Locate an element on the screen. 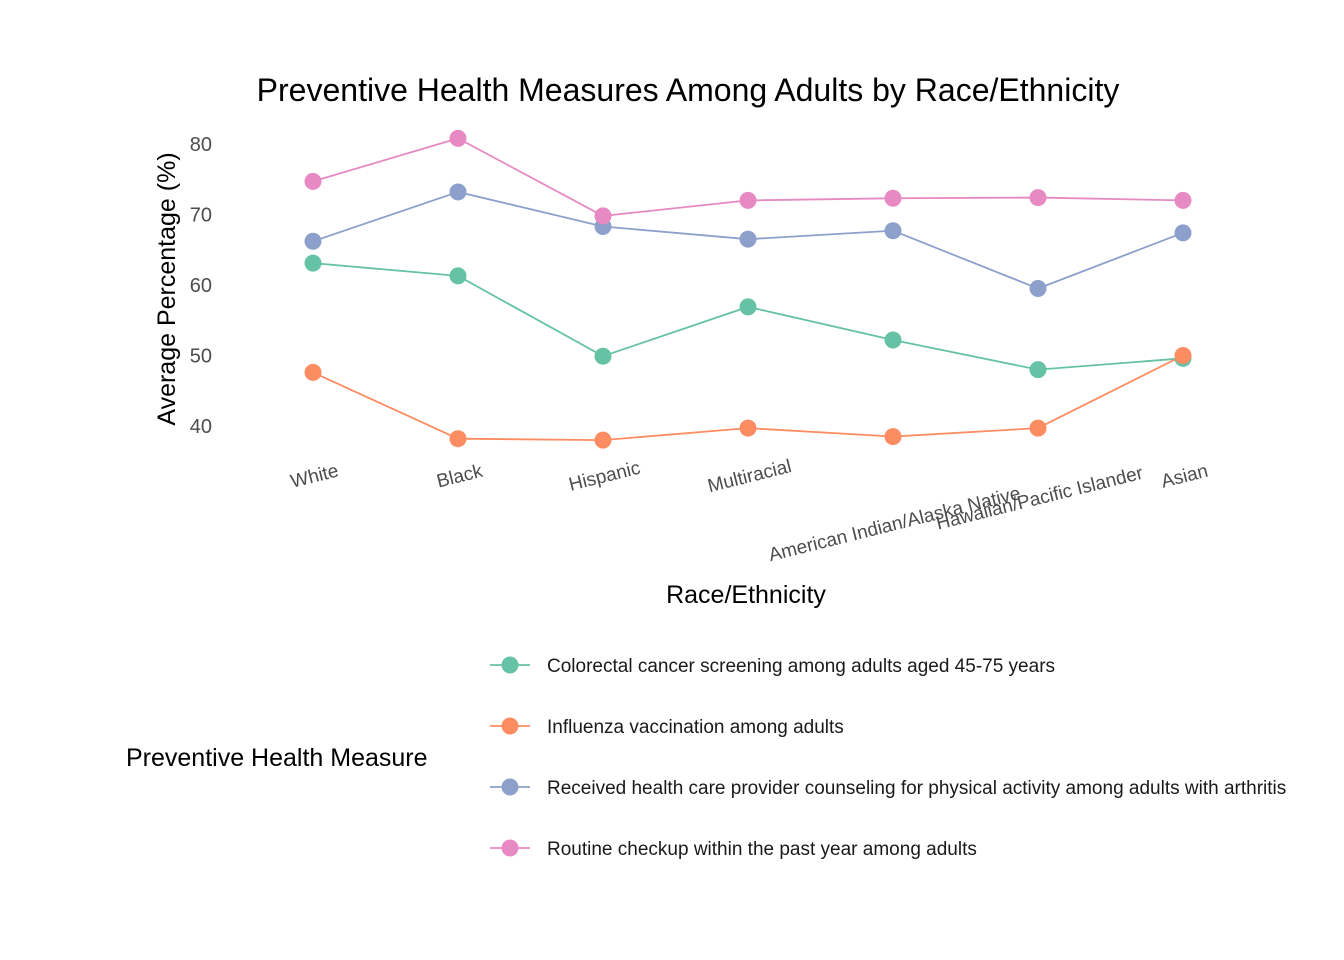 The image size is (1344, 960). legend-item: Influenza vaccination among adults is located at coordinates (667, 727).